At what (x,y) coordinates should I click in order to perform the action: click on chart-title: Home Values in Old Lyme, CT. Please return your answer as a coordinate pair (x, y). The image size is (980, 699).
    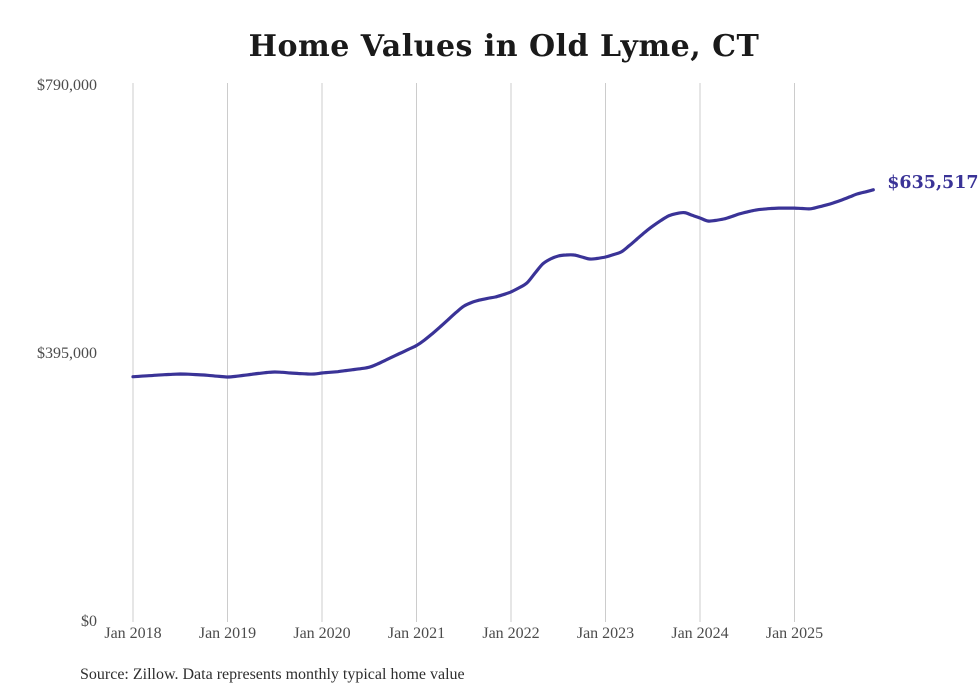
    Looking at the image, I should click on (504, 46).